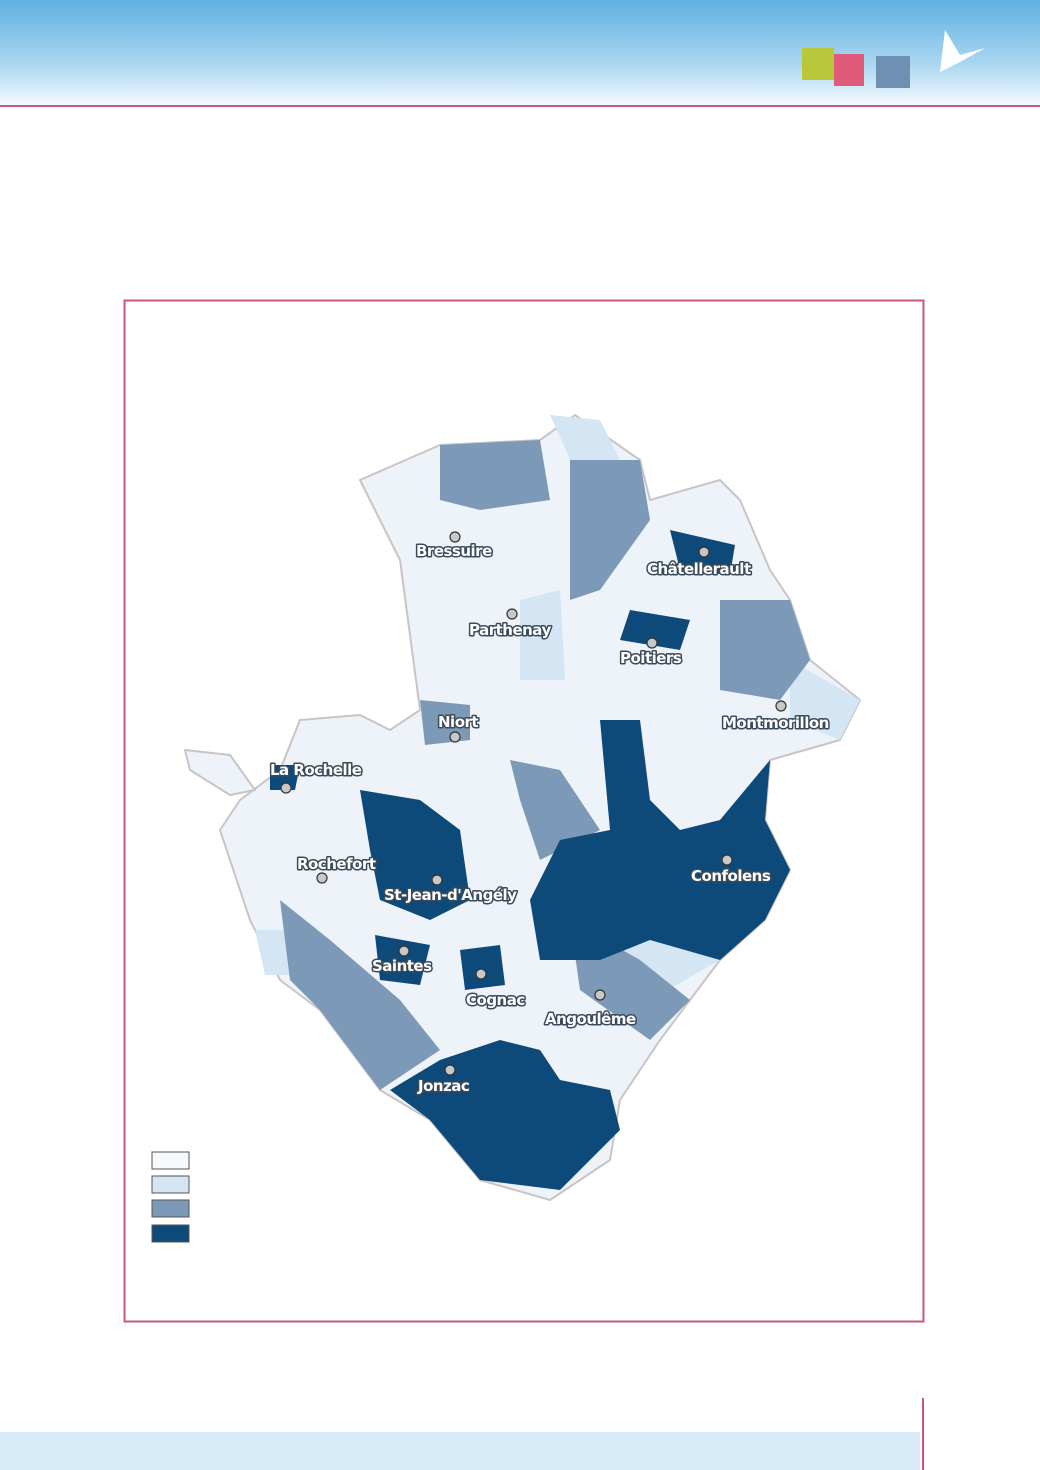  I want to click on city-label: St-Jean-d'Angély, so click(450, 895).